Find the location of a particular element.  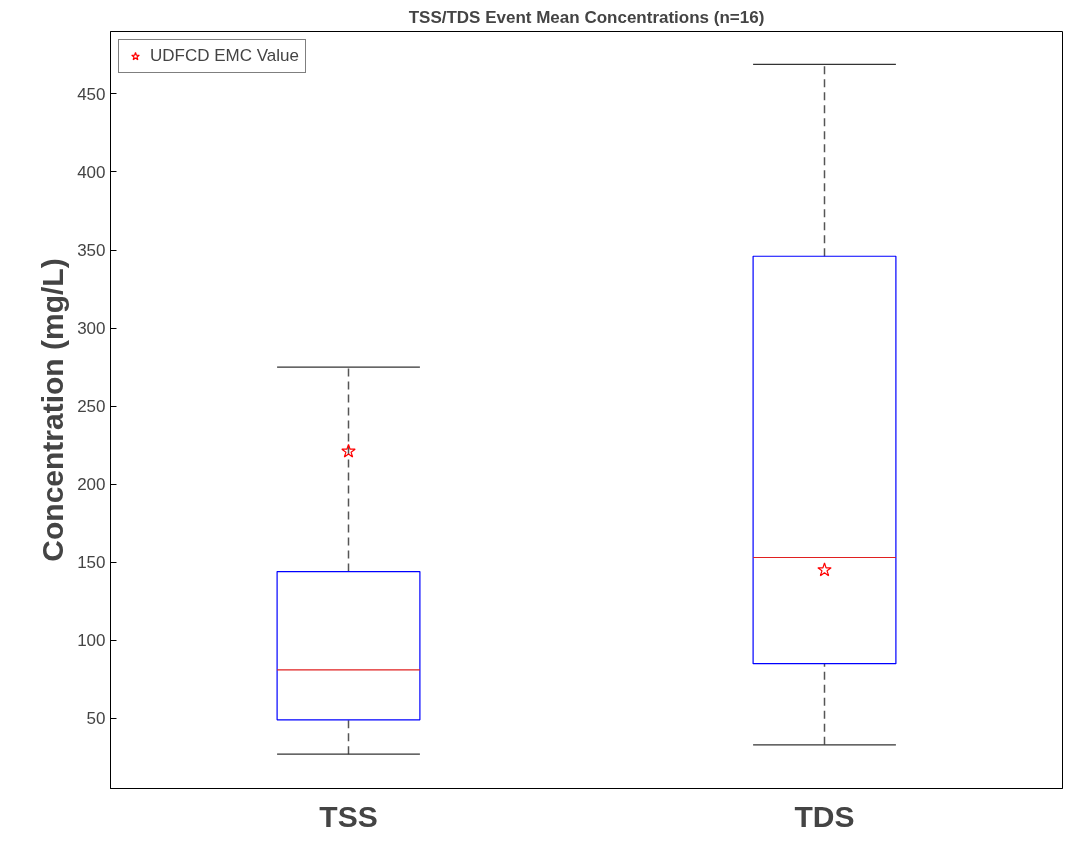

y-tick-label: 350 is located at coordinates (91, 251).